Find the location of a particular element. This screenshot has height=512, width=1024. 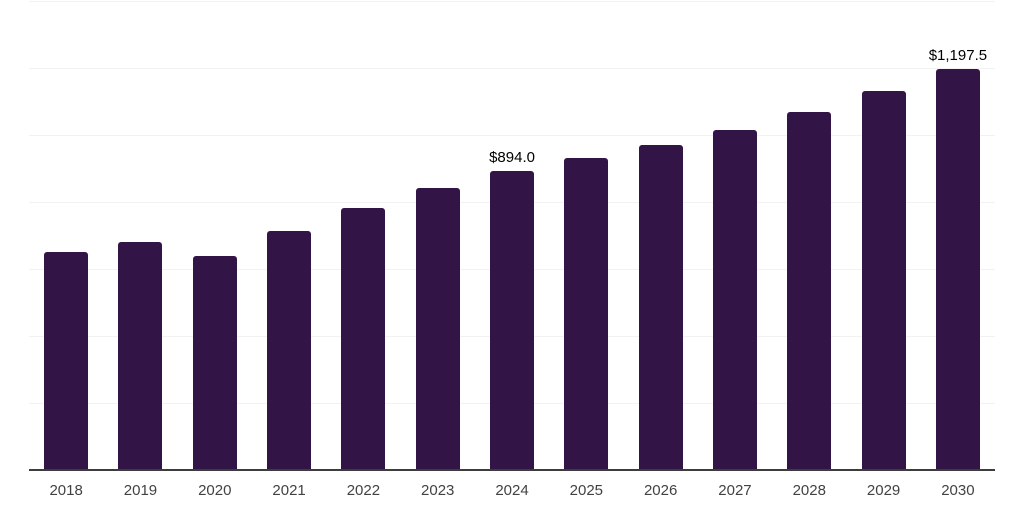

data-label-2030: $1,197.5 is located at coordinates (958, 55).